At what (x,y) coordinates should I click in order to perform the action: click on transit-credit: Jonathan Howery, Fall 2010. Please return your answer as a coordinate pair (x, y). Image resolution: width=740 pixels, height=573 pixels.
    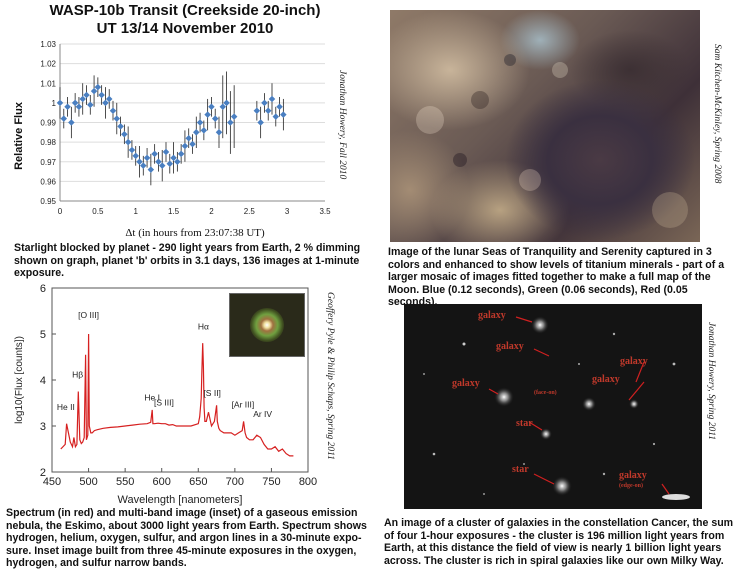
    Looking at the image, I should click on (342, 125).